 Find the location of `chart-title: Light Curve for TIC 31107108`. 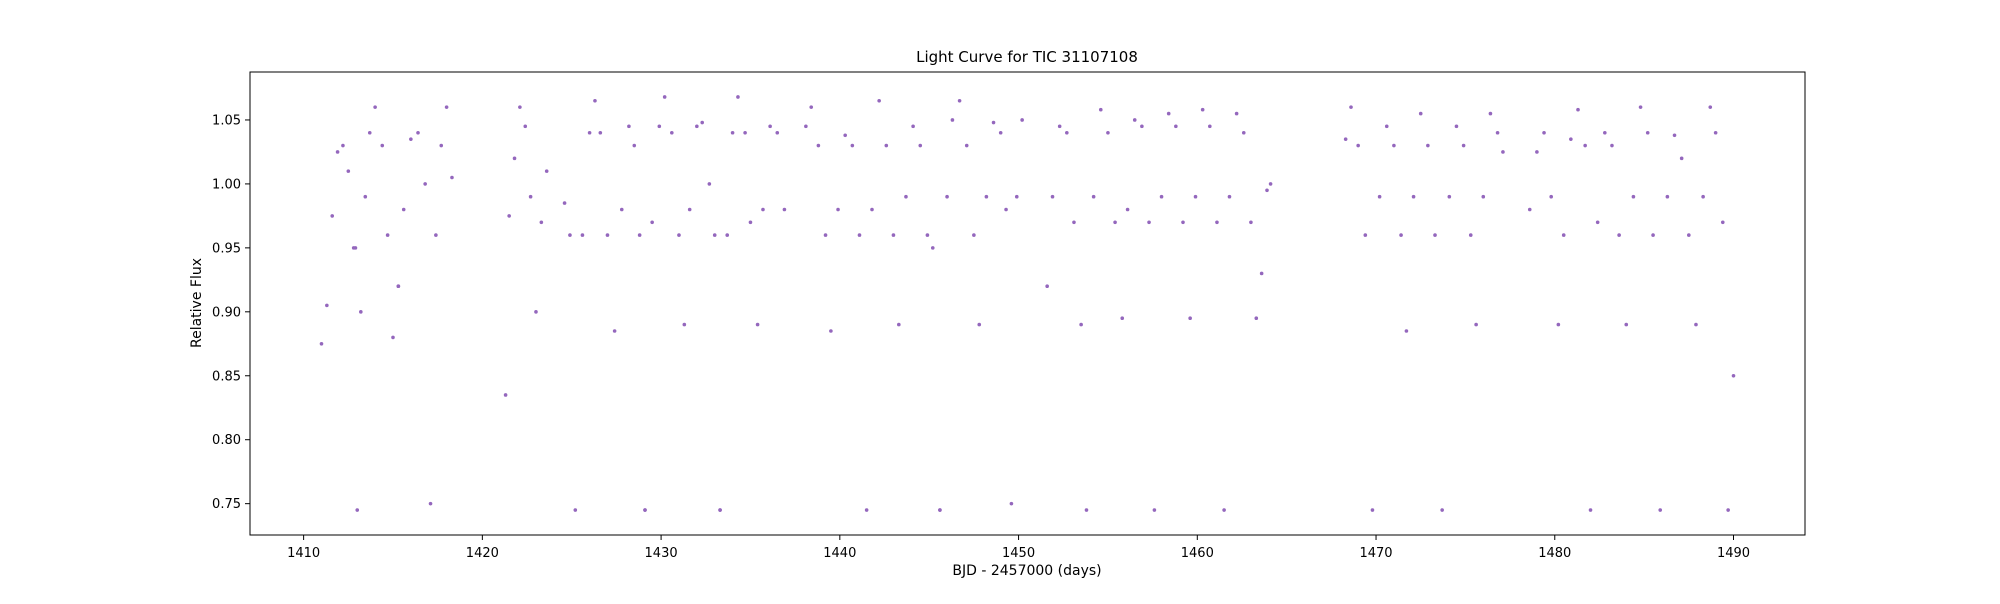

chart-title: Light Curve for TIC 31107108 is located at coordinates (1027, 57).